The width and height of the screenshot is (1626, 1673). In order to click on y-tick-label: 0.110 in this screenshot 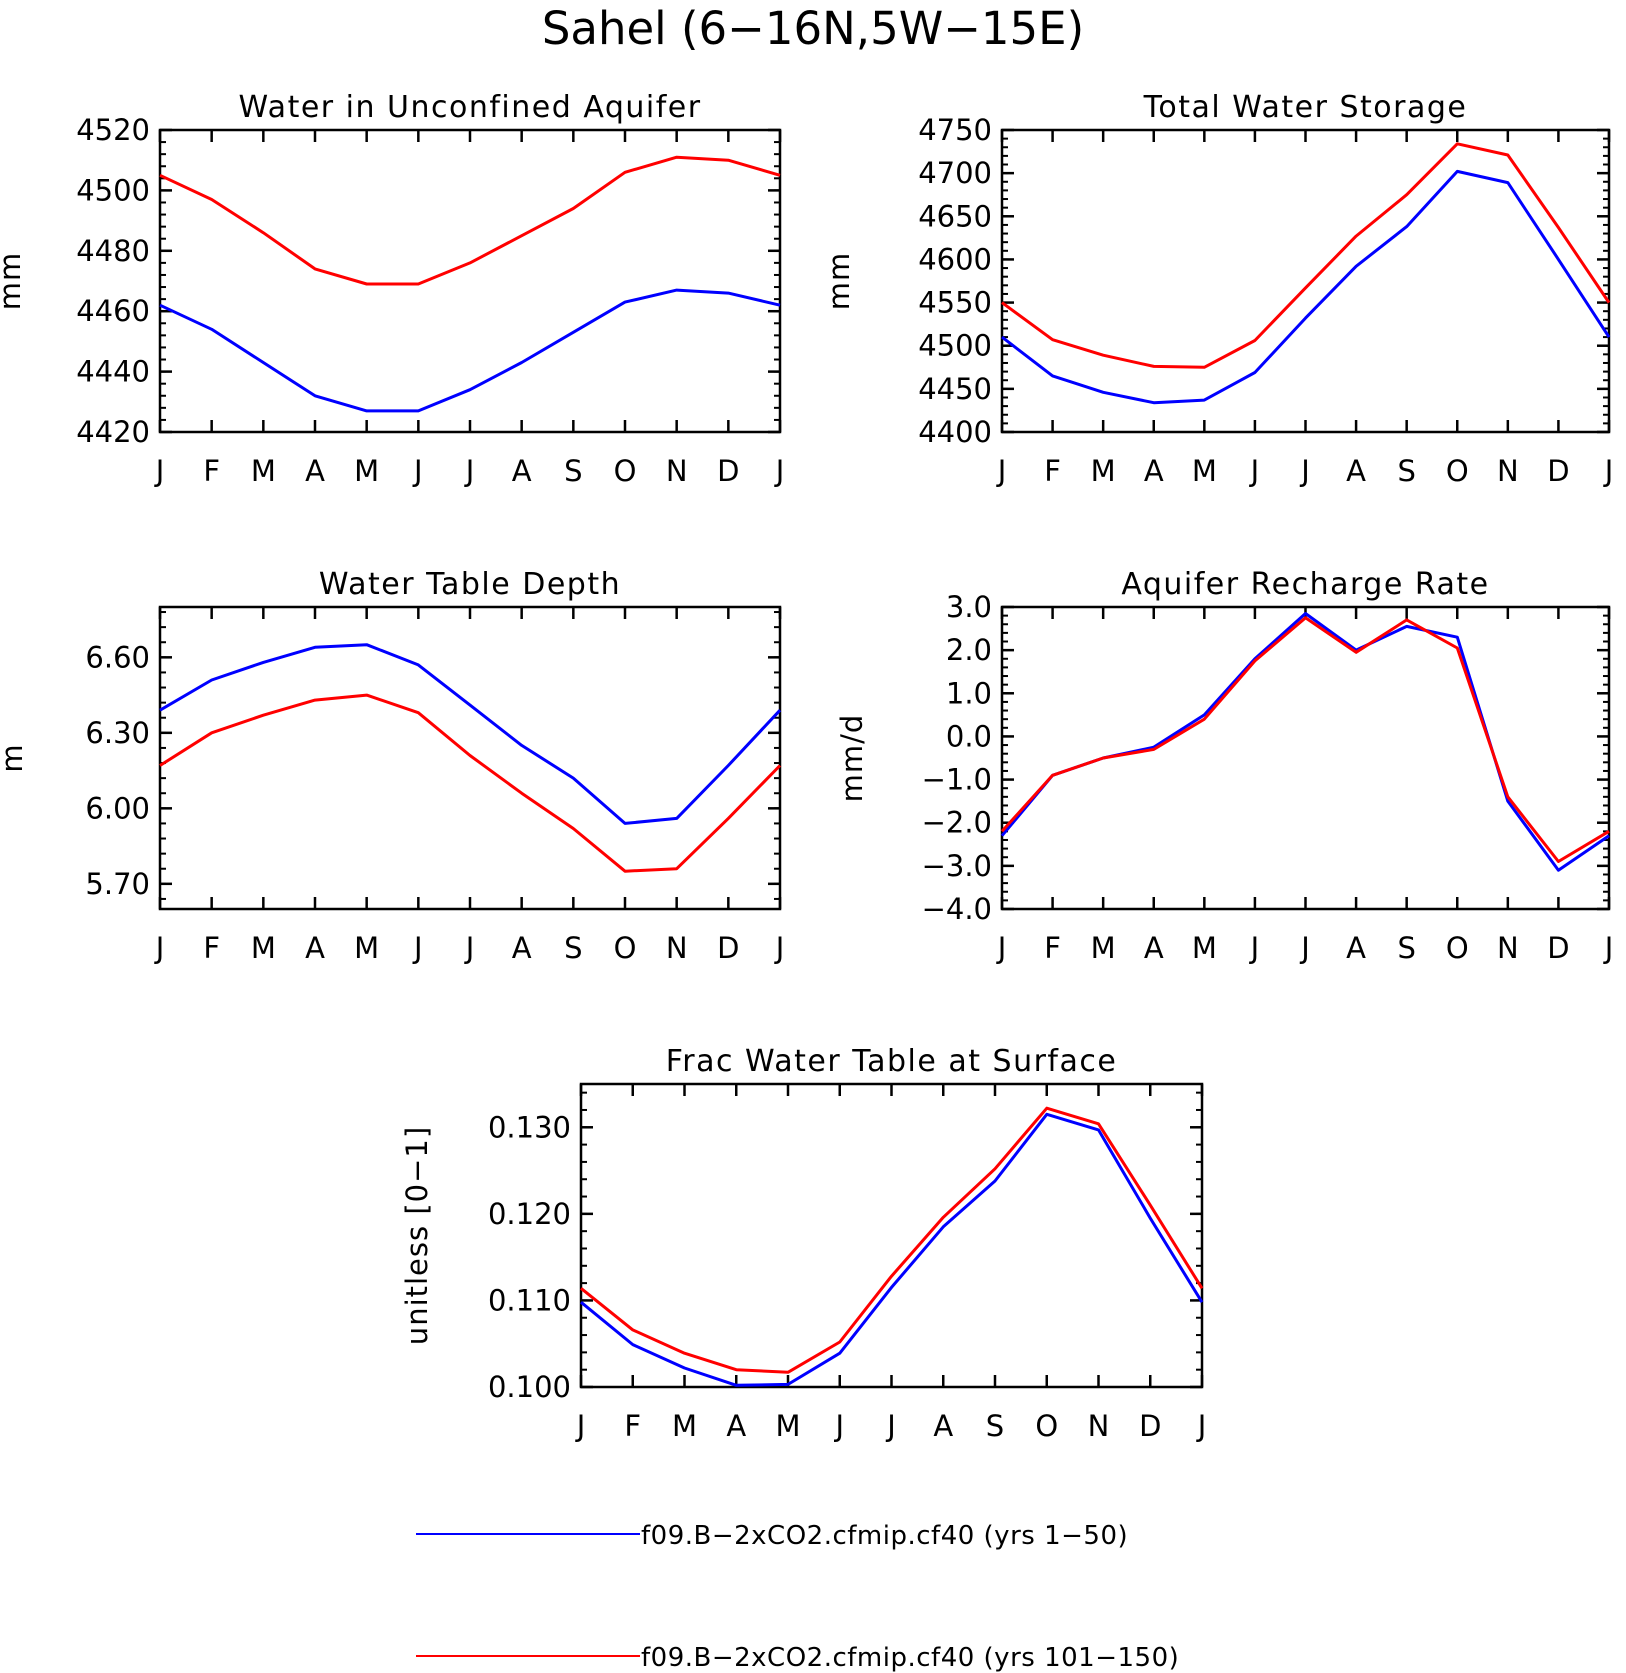, I will do `click(529, 1300)`.